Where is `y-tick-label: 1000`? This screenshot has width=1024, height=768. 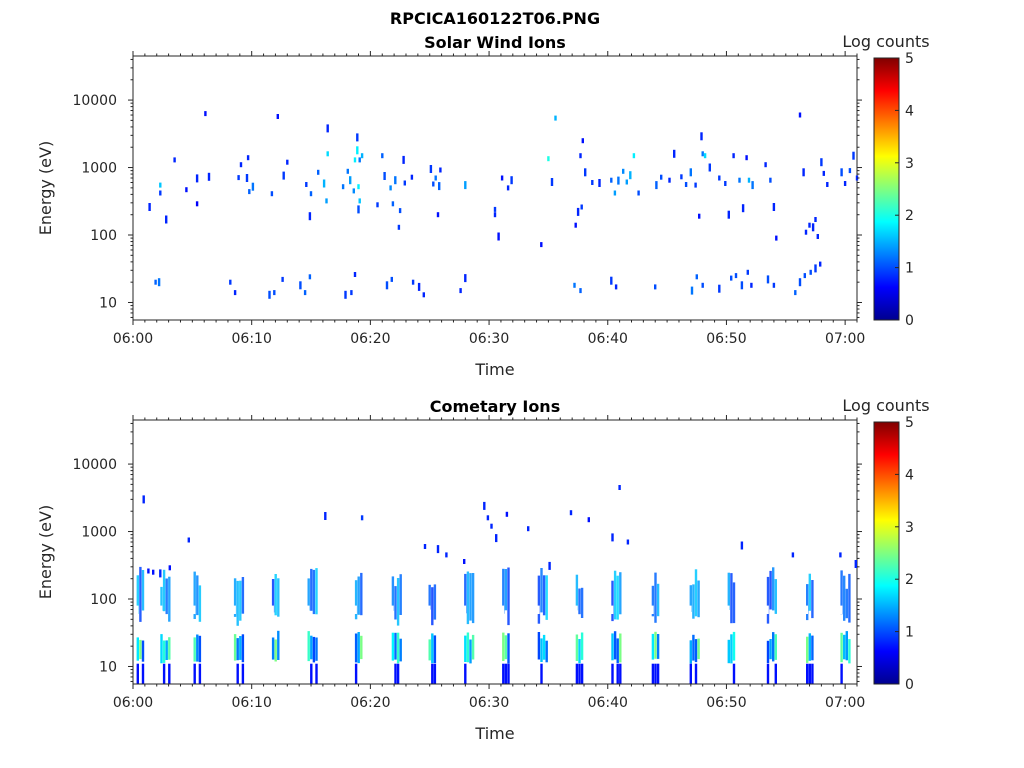 y-tick-label: 1000 is located at coordinates (99, 533).